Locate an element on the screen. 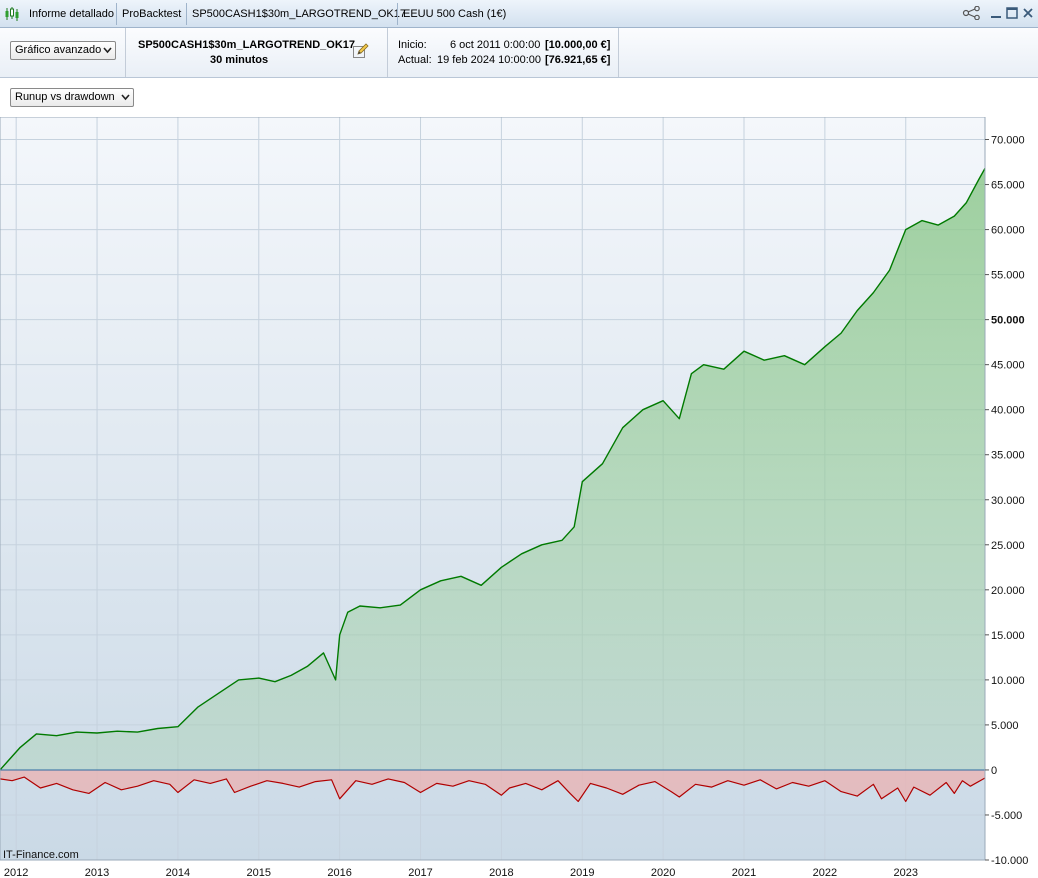 This screenshot has width=1038, height=878. drawdown-area is located at coordinates (492, 785).